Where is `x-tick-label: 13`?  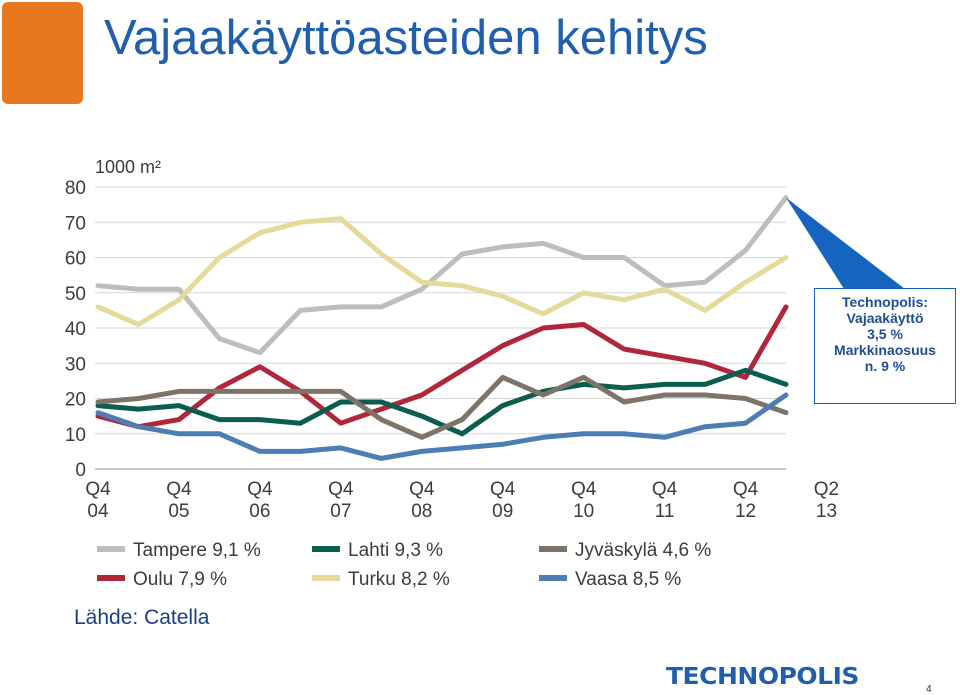 x-tick-label: 13 is located at coordinates (826, 511).